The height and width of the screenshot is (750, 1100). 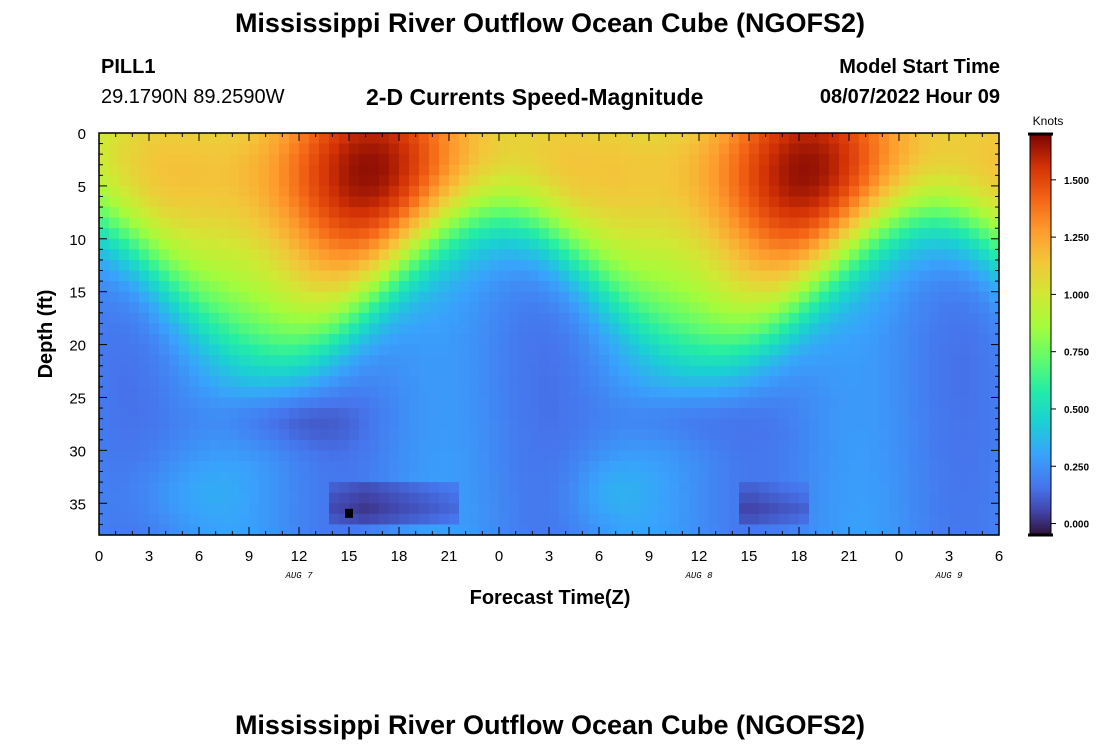 What do you see at coordinates (549, 556) in the screenshot?
I see `x-tick-label: 3` at bounding box center [549, 556].